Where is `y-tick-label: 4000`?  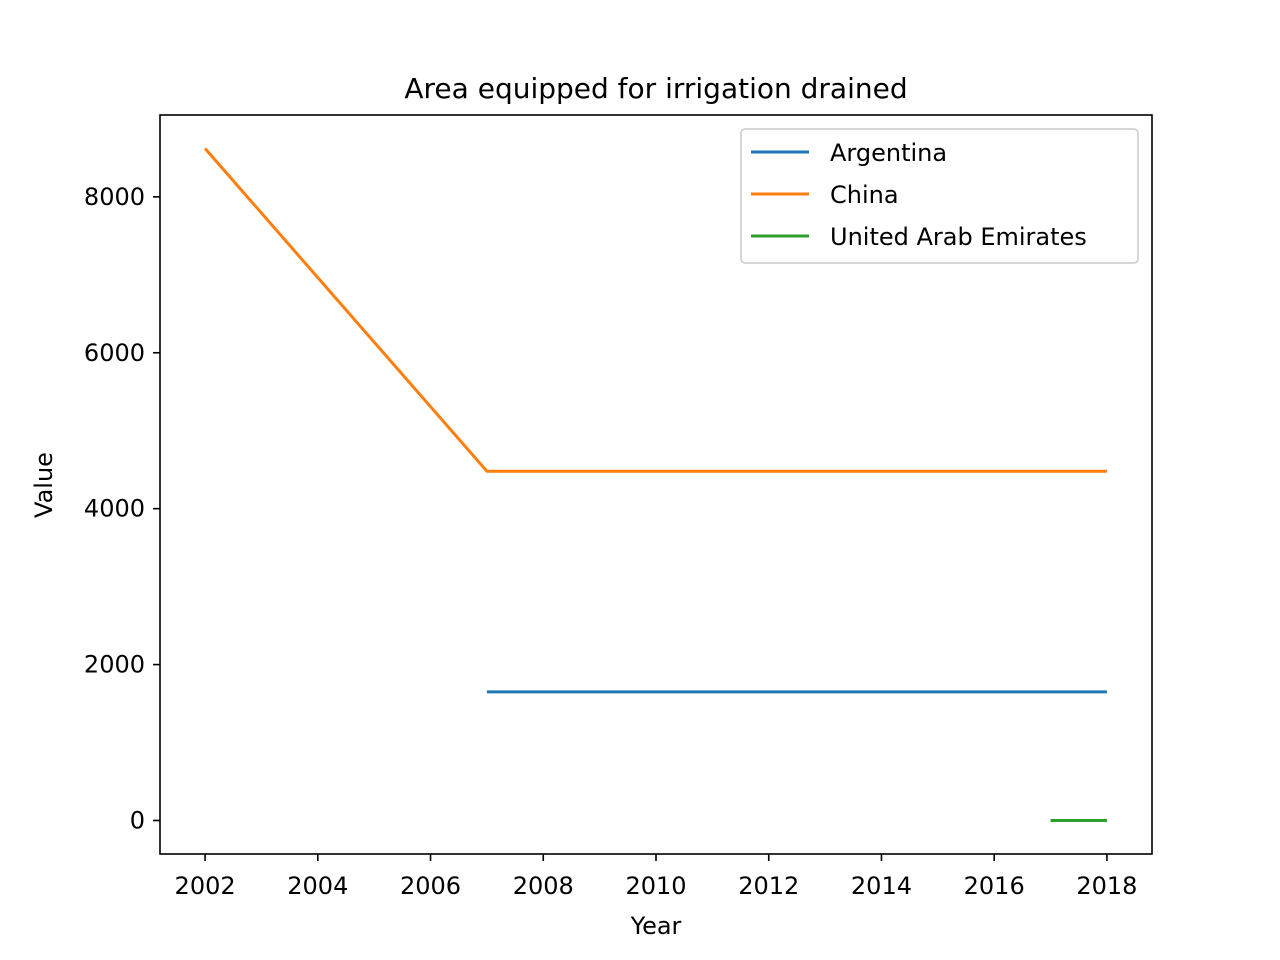 y-tick-label: 4000 is located at coordinates (114, 509).